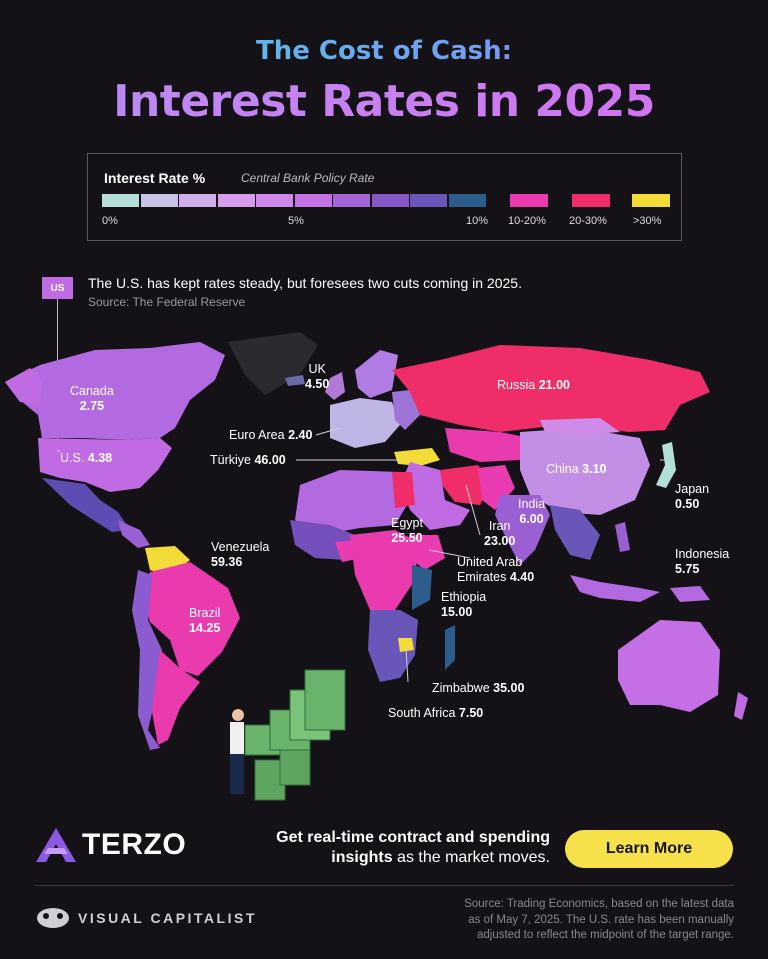 The width and height of the screenshot is (768, 959). What do you see at coordinates (588, 221) in the screenshot?
I see `legend-label-20-30: 20-30%` at bounding box center [588, 221].